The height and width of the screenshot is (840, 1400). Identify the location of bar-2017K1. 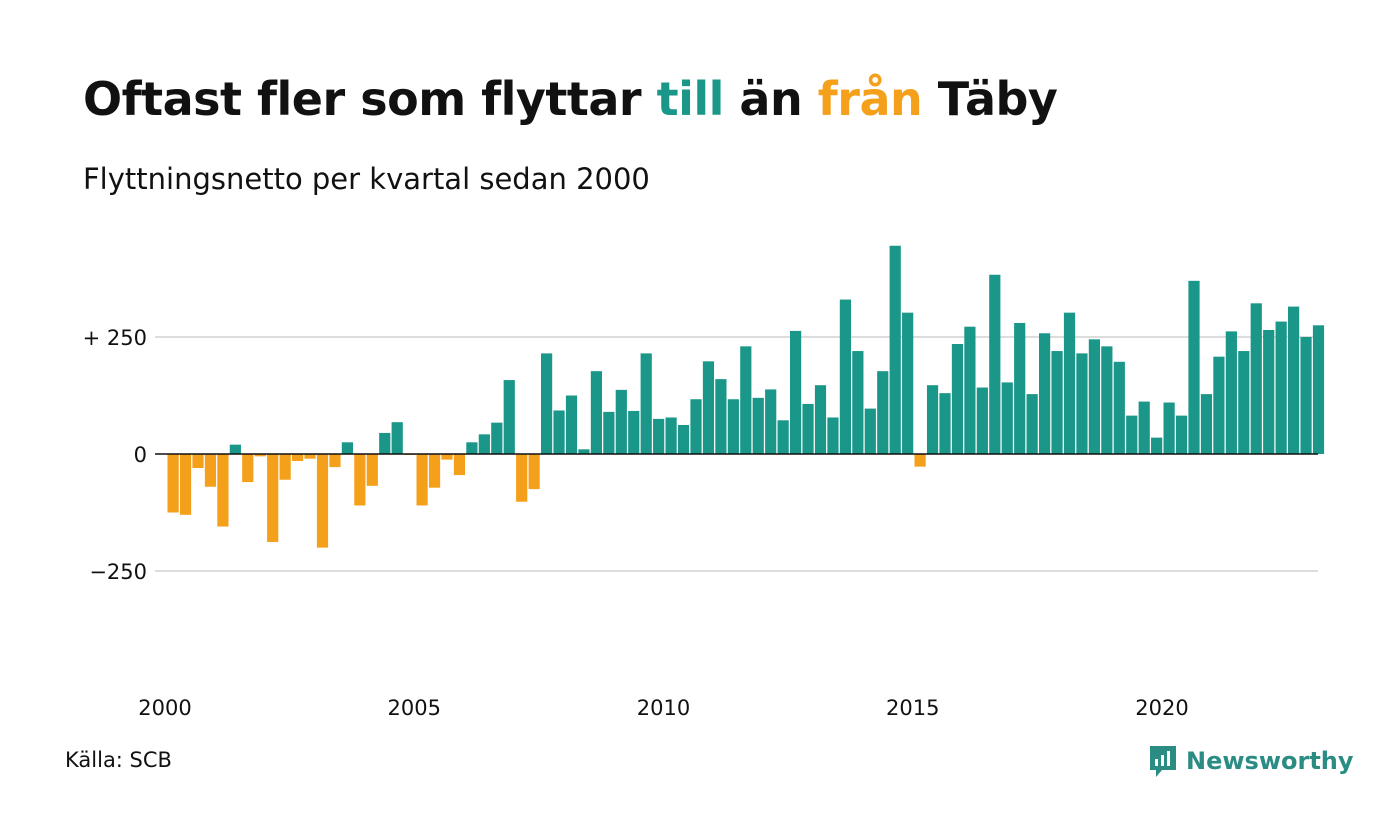
(1020, 388).